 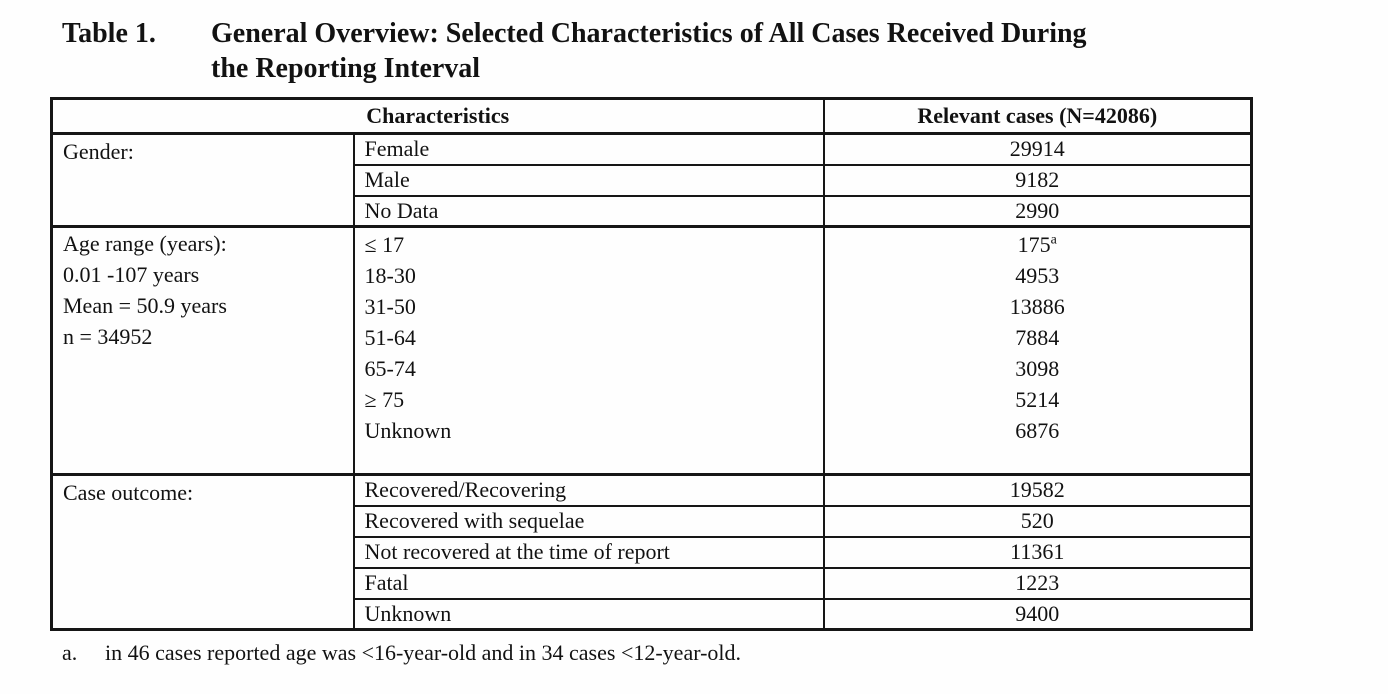 What do you see at coordinates (588, 521) in the screenshot?
I see `outcome-characteristic: Recovered with sequelae` at bounding box center [588, 521].